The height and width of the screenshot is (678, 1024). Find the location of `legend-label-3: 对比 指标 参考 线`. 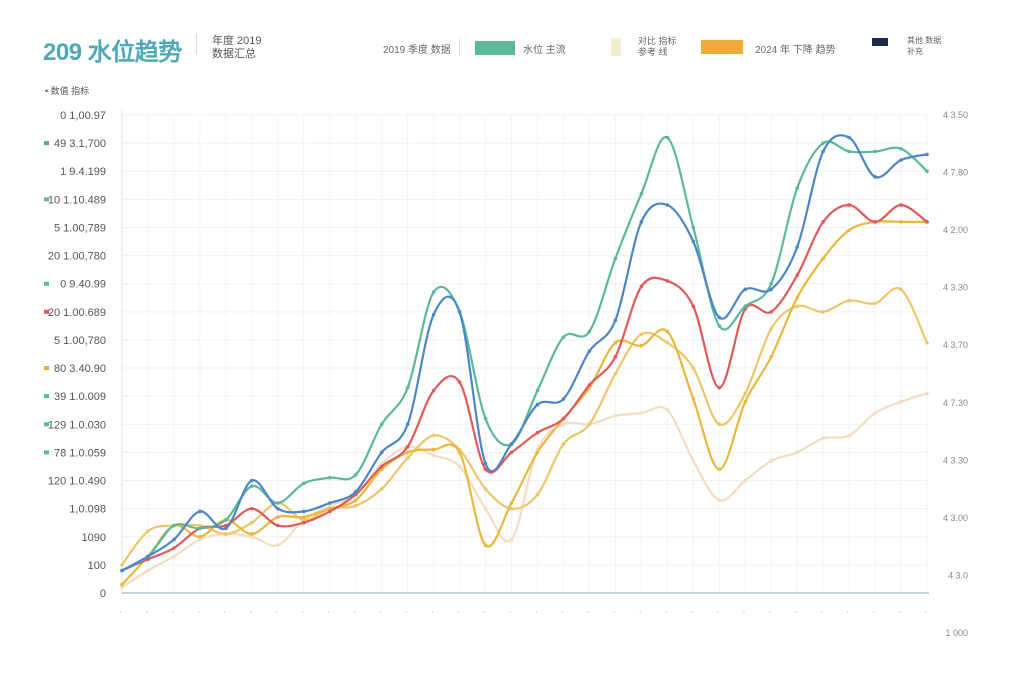

legend-label-3: 对比 指标 参考 线 is located at coordinates (657, 47).